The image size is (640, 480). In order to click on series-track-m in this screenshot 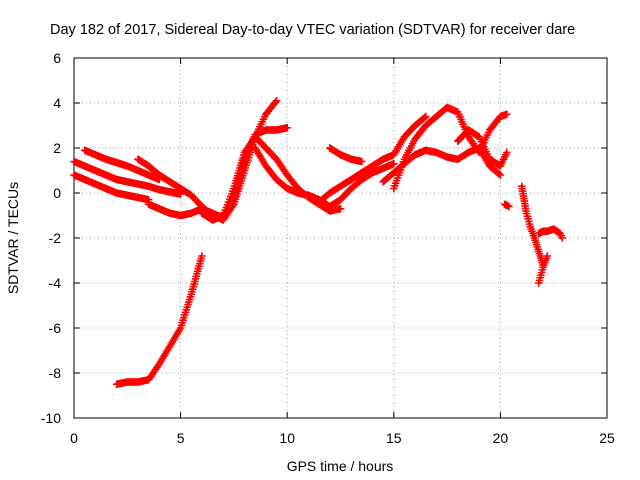, I will do `click(346, 155)`.